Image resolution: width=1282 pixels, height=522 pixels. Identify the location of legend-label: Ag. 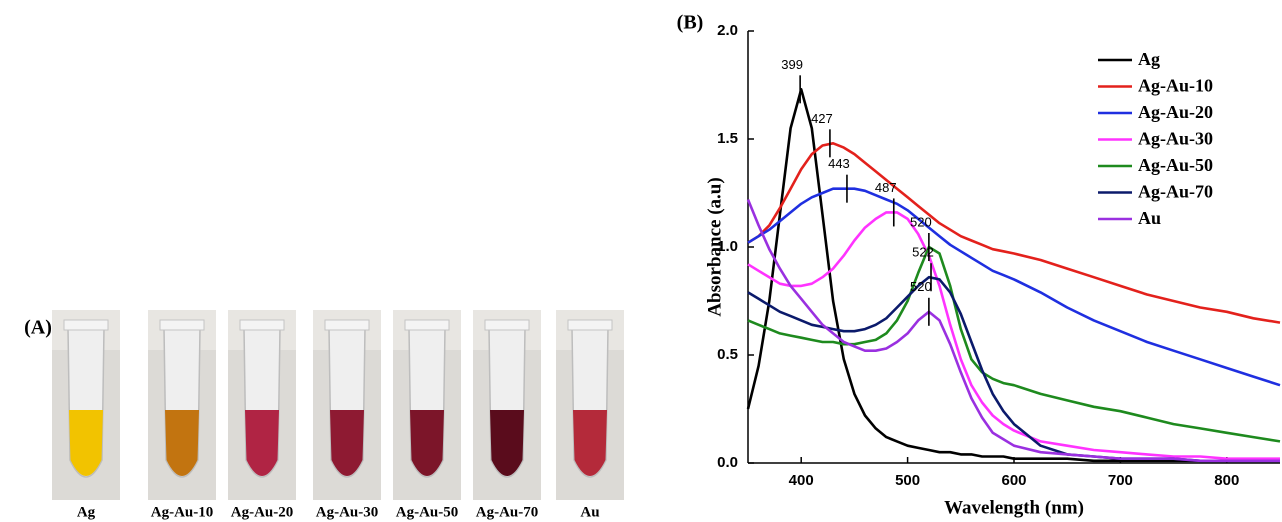
(1149, 59).